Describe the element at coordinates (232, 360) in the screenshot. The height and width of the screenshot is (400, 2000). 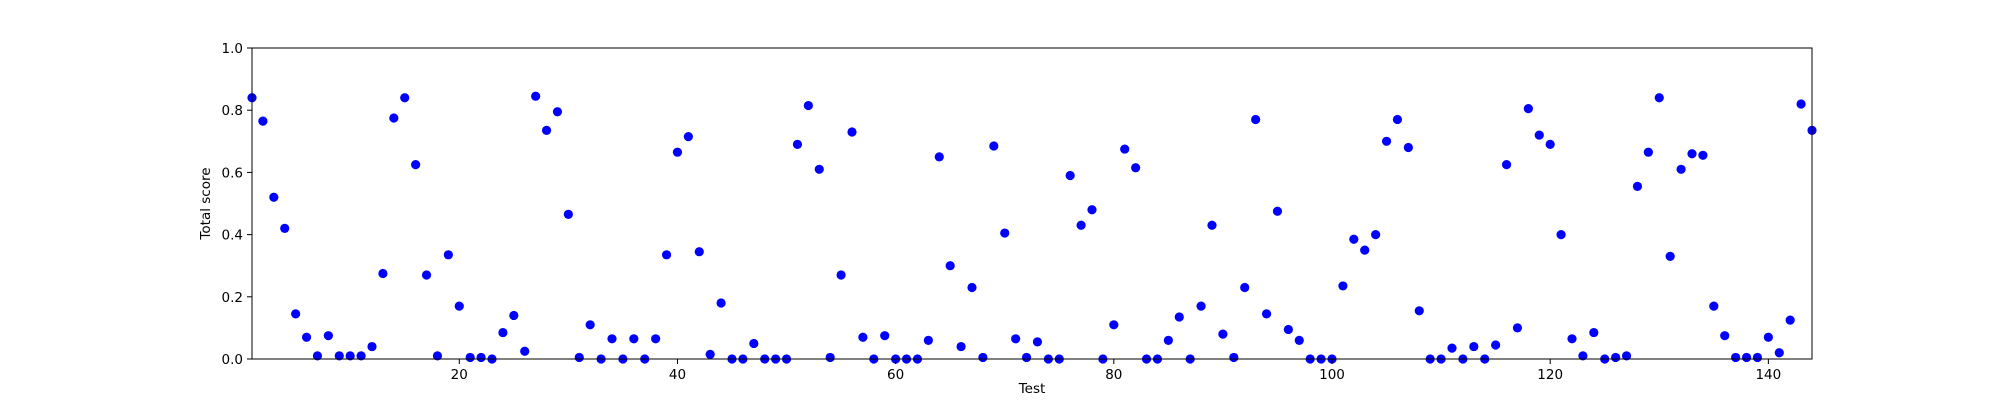
I see `y-tick-label: 0.0` at that location.